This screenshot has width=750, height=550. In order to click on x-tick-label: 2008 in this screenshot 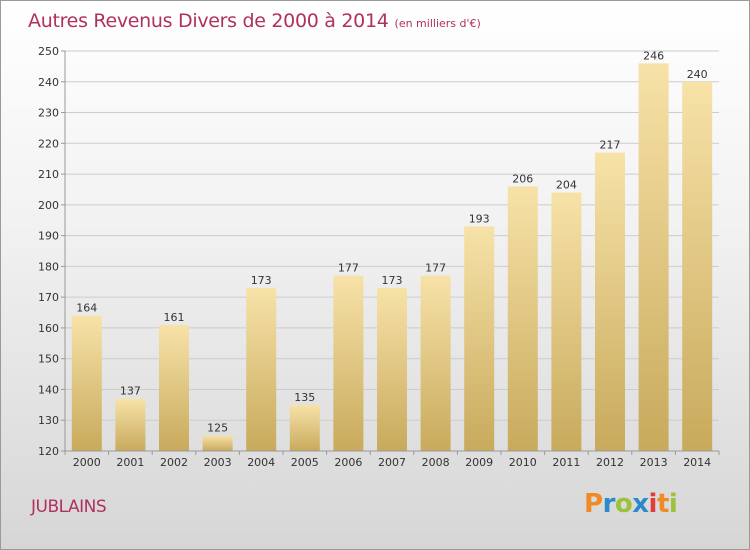, I will do `click(436, 462)`.